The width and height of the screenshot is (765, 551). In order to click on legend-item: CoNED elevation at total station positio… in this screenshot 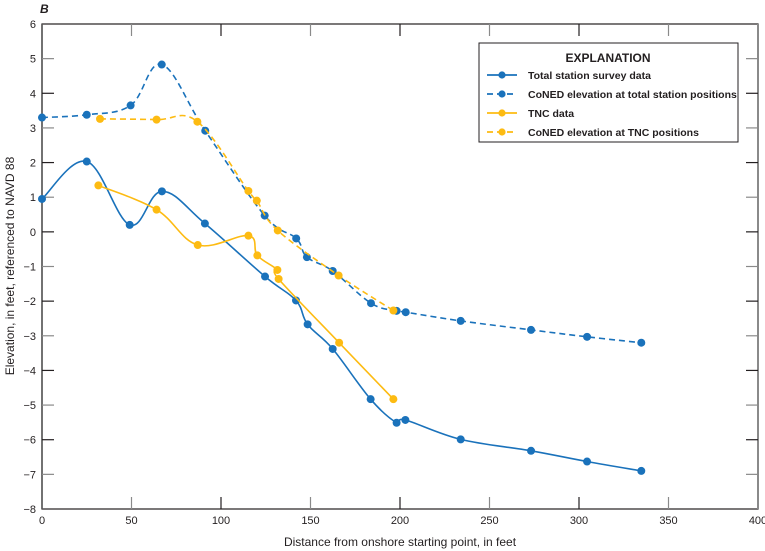, I will do `click(612, 95)`.